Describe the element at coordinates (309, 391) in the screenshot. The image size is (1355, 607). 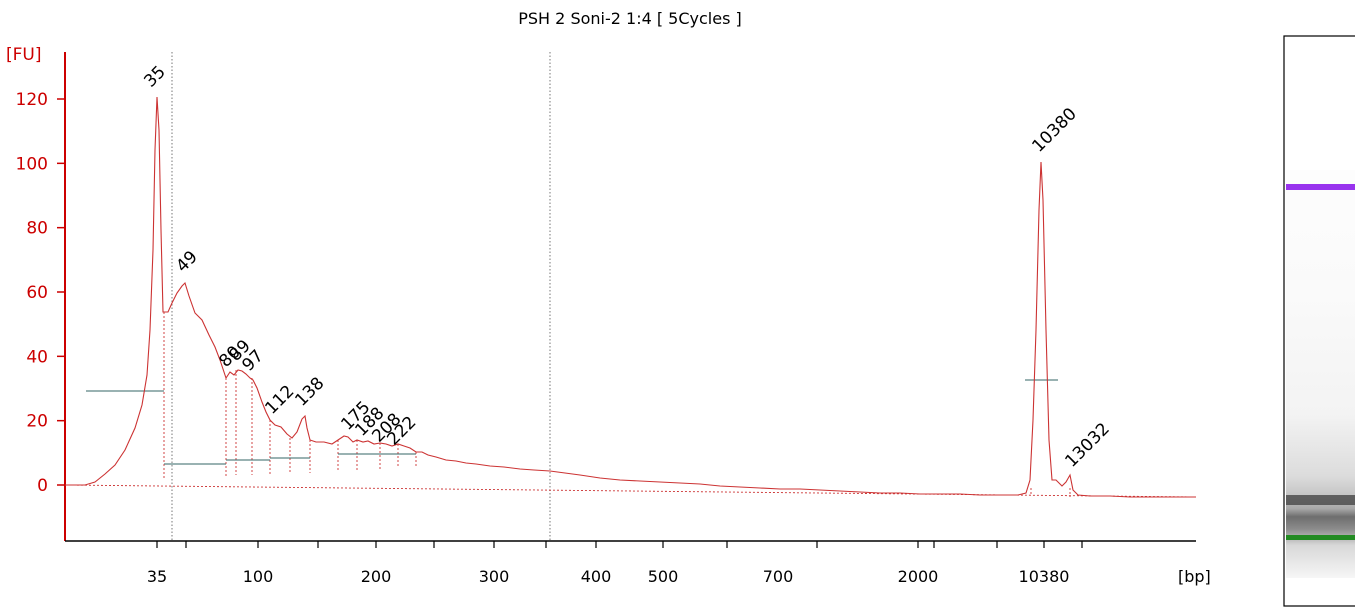
I see `peak-label-138: 138` at that location.